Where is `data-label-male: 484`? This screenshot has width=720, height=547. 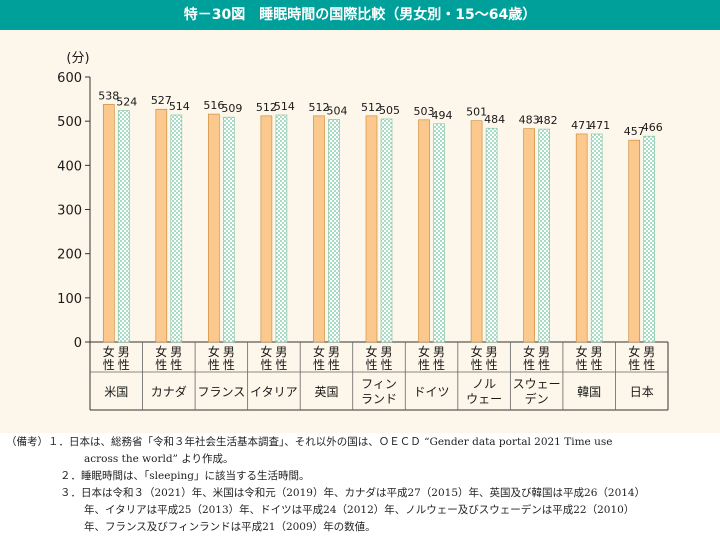
data-label-male: 484 is located at coordinates (494, 119).